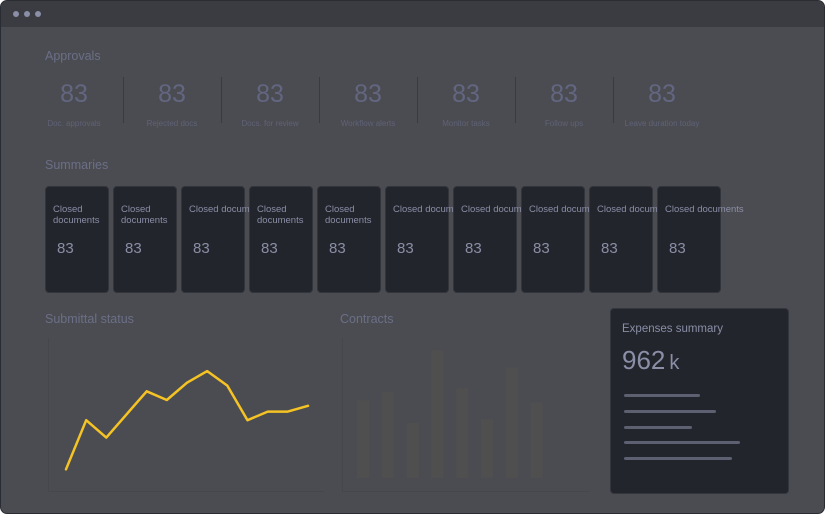 The image size is (825, 514). What do you see at coordinates (270, 123) in the screenshot?
I see `kpi-label: Docs. for review` at bounding box center [270, 123].